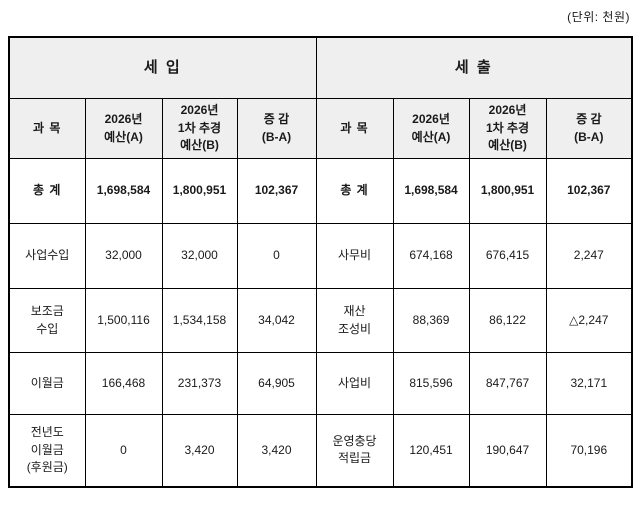 This screenshot has width=639, height=507. Describe the element at coordinates (598, 17) in the screenshot. I see `unit-note: (단위: 천원)` at that location.